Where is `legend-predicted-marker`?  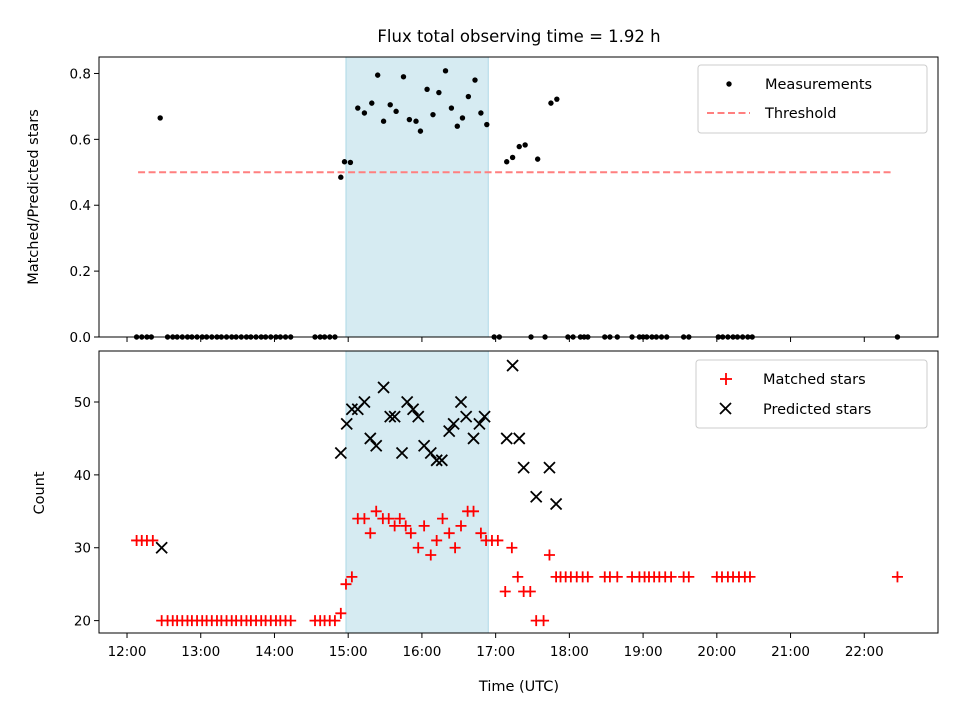 legend-predicted-marker is located at coordinates (725, 408).